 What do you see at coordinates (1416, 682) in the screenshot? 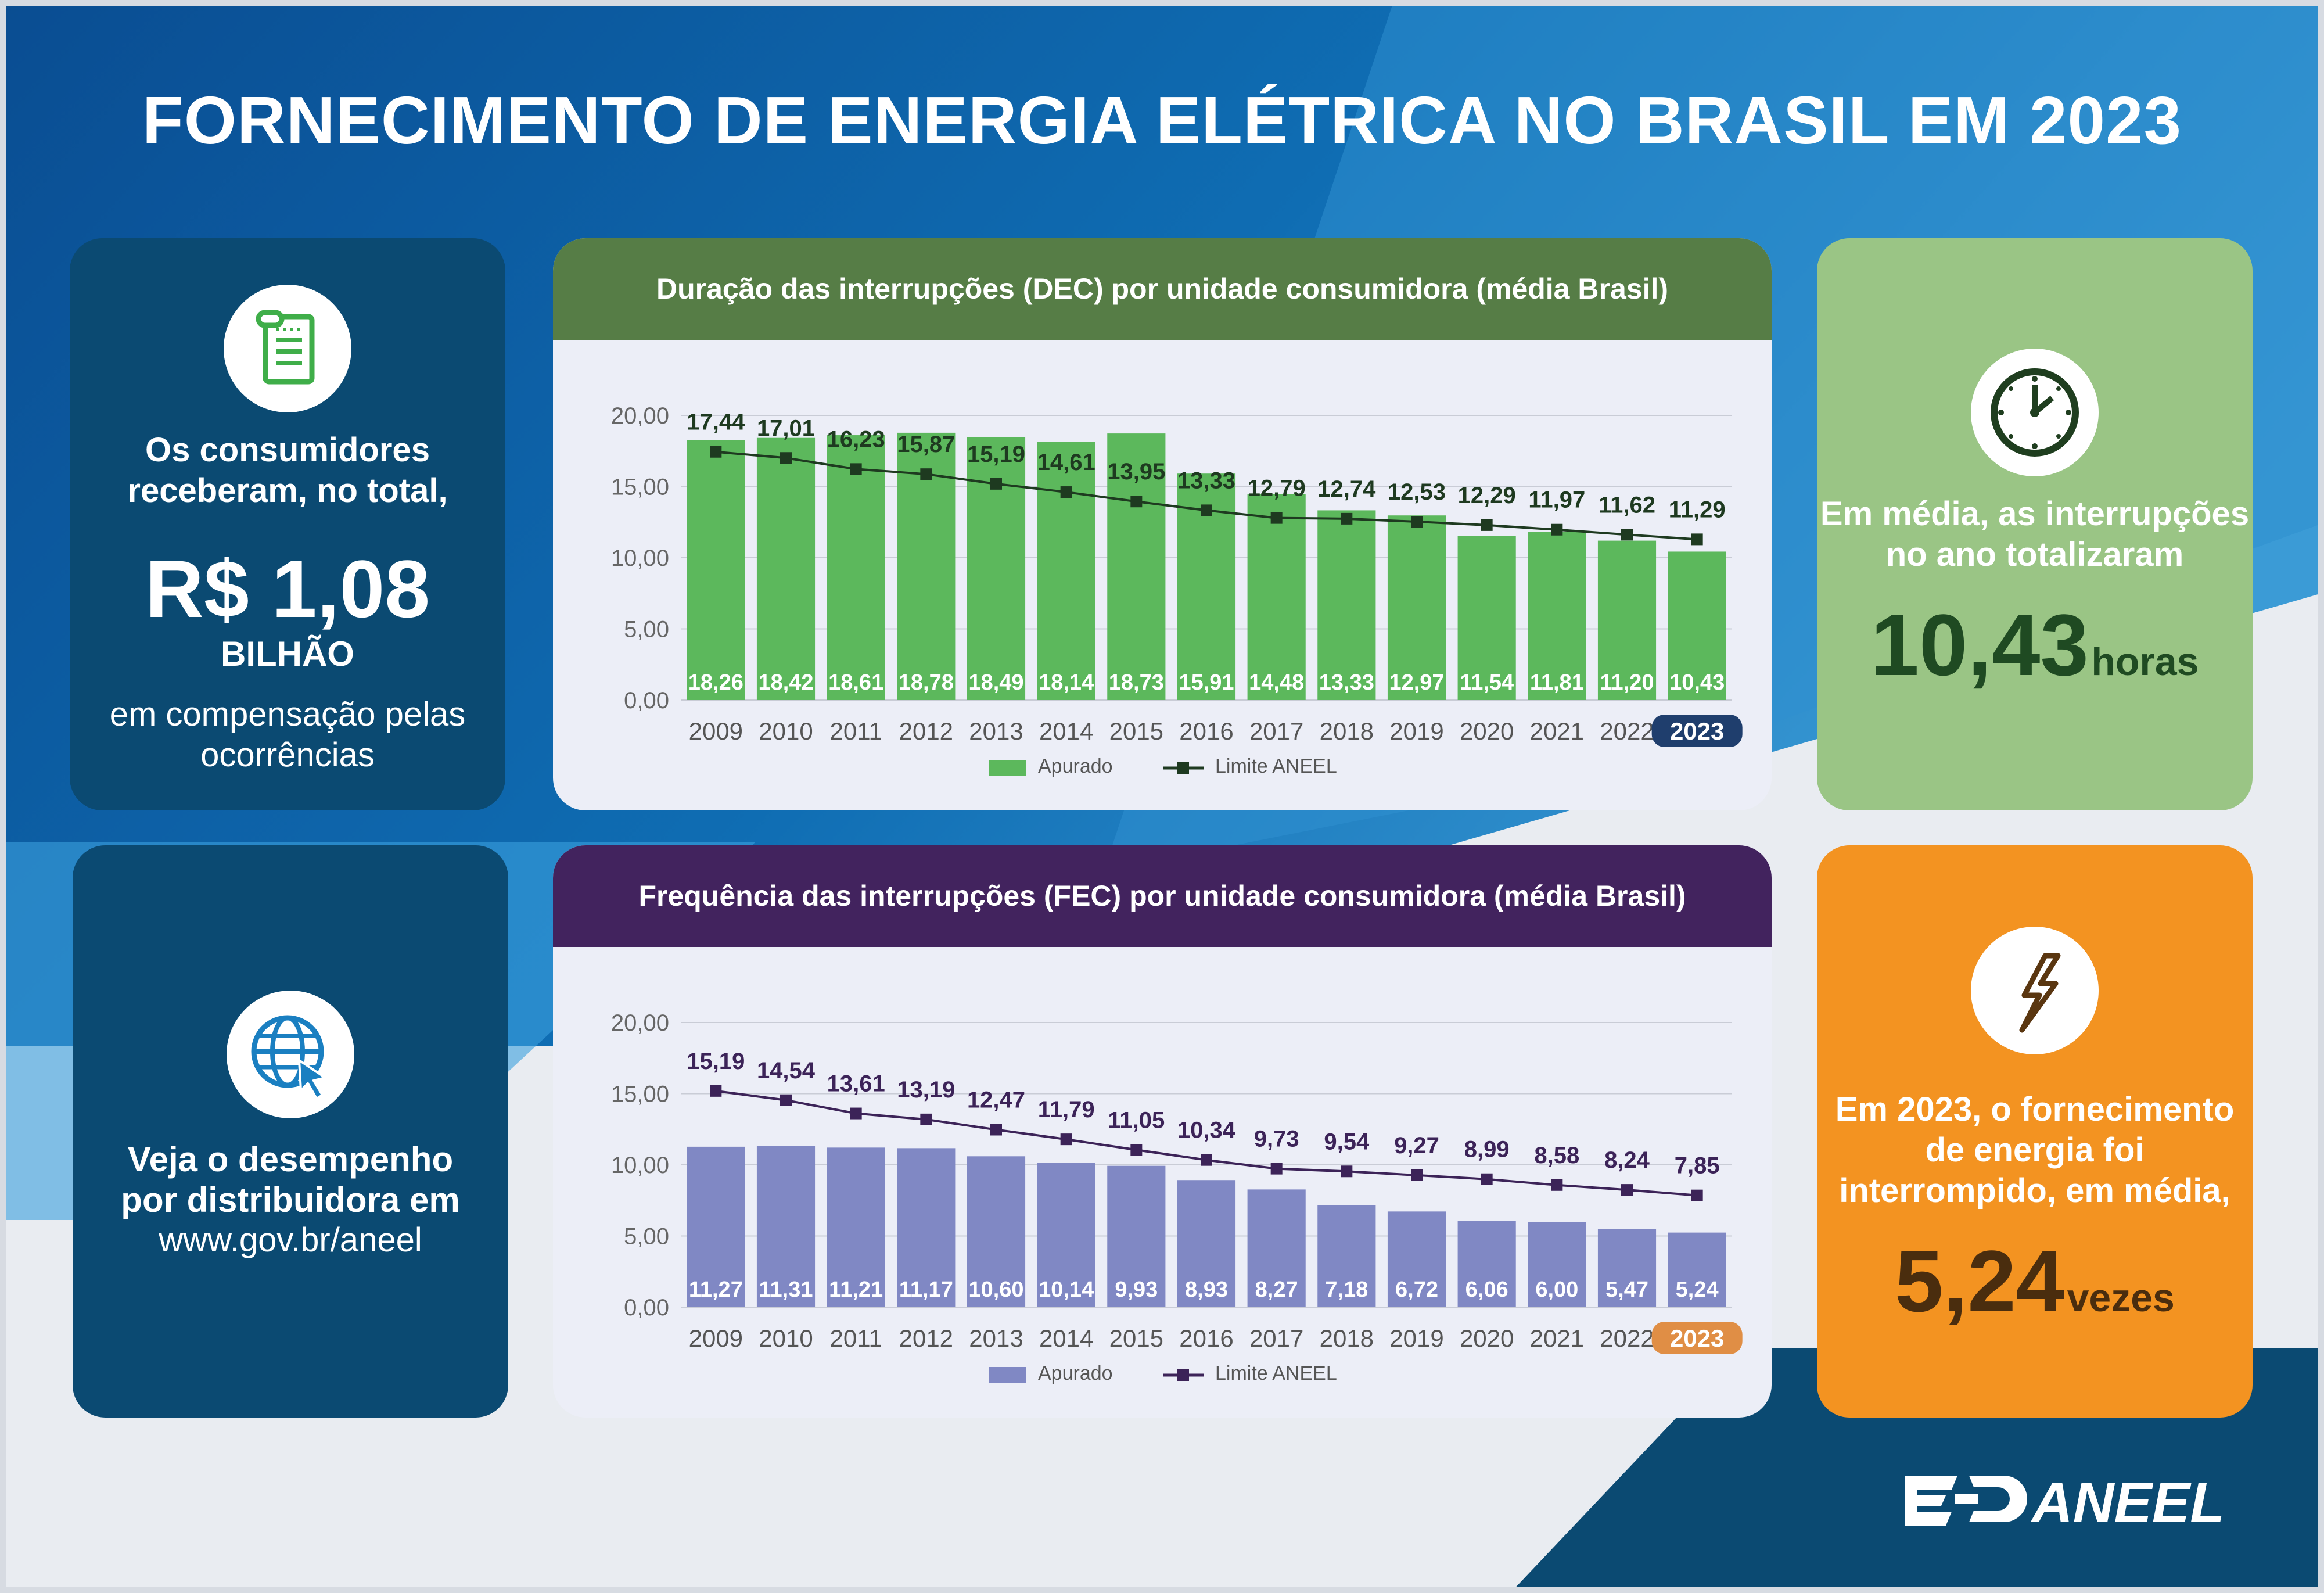
I see `dec-bar-label: 12,97` at bounding box center [1416, 682].